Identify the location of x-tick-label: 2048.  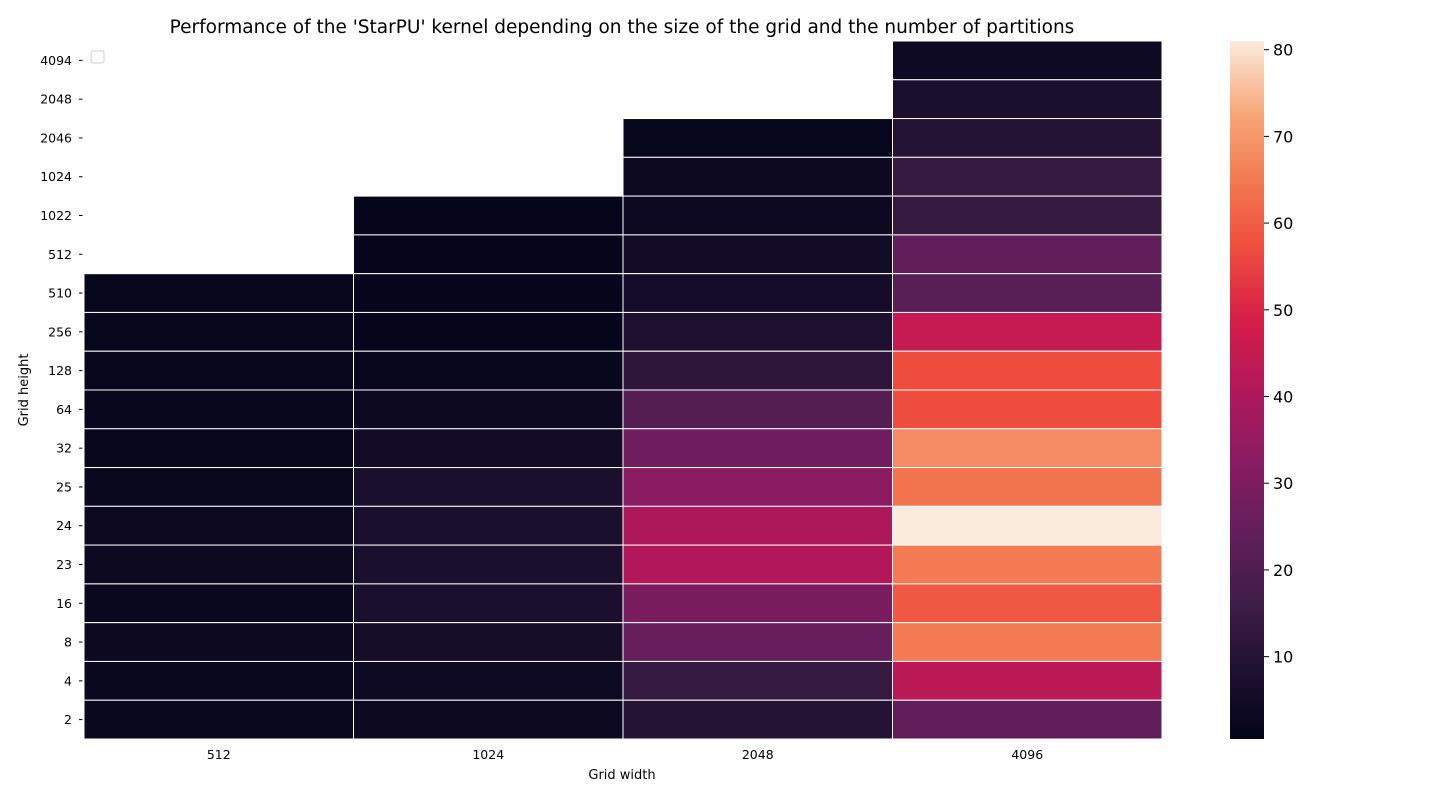
(758, 754).